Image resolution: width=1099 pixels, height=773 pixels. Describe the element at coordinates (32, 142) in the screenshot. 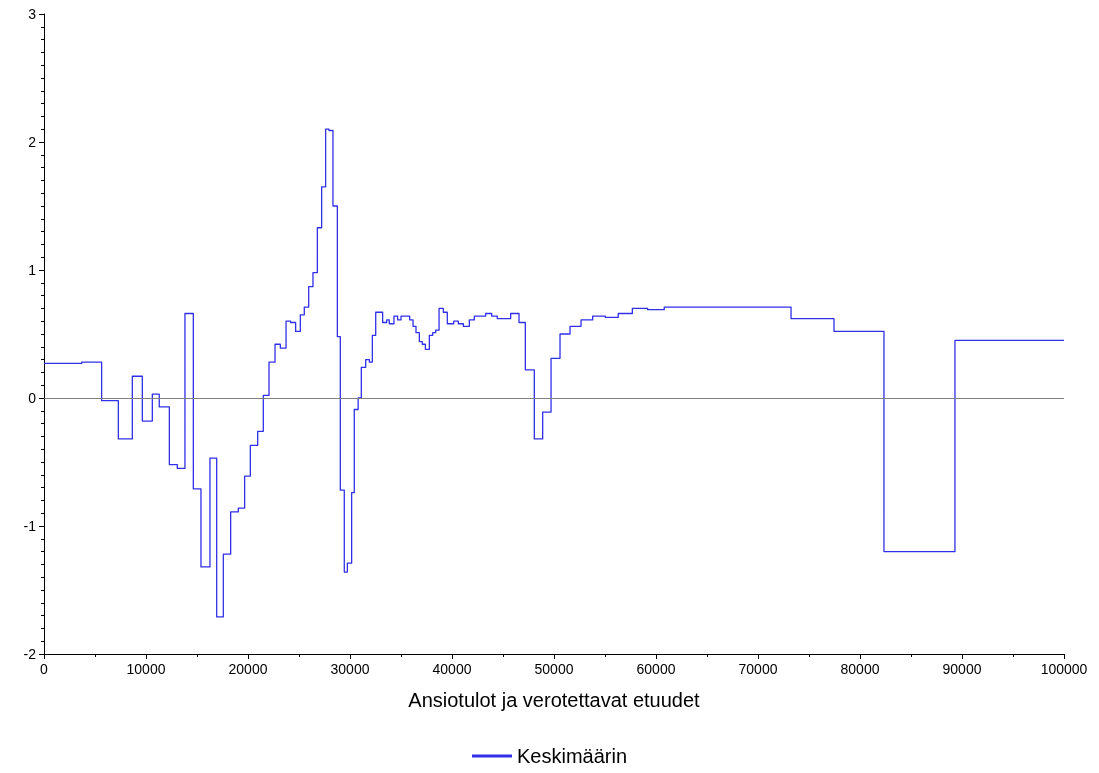

I see `y-tick-label: 2` at that location.